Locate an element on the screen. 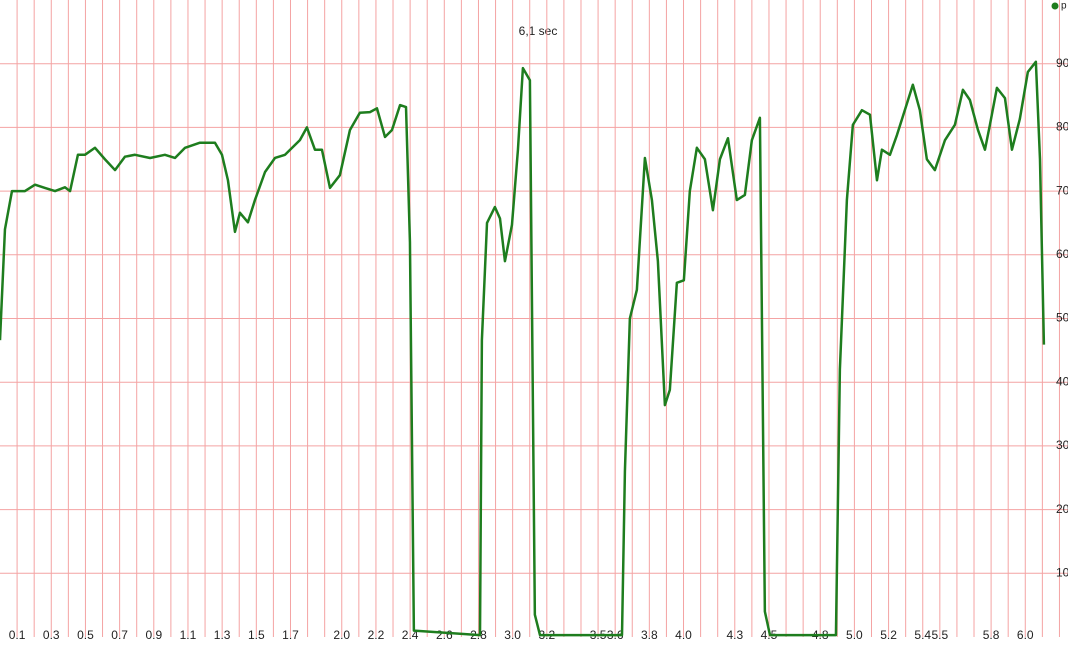 The width and height of the screenshot is (1068, 647). x-tick-label: 3.8 is located at coordinates (649, 635).